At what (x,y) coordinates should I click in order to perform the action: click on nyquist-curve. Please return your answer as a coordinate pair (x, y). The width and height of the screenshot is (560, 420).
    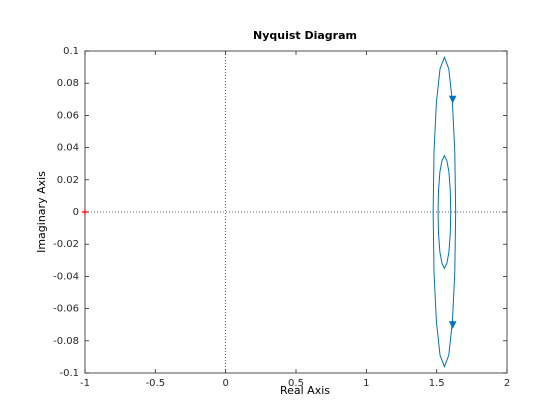
    Looking at the image, I should click on (444, 212).